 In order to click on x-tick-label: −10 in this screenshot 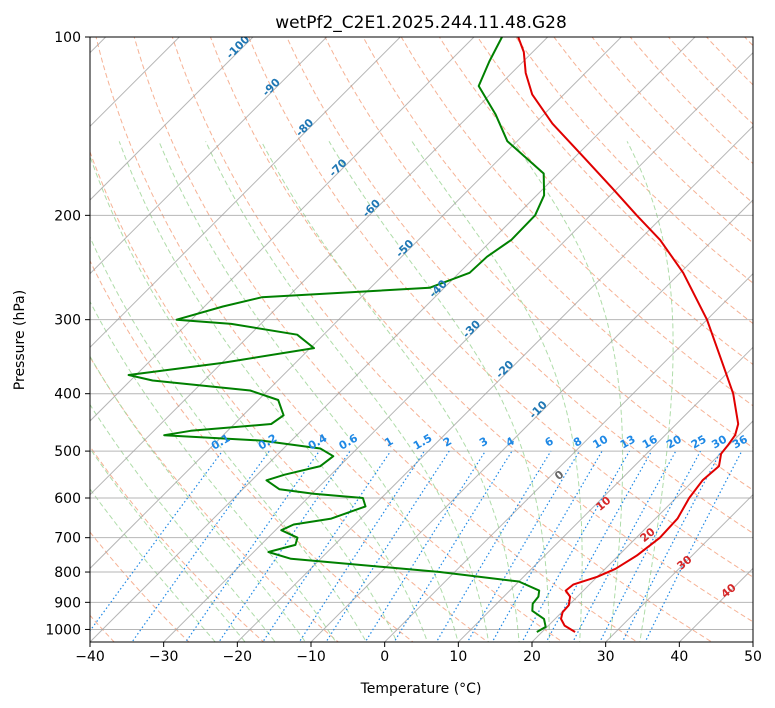, I will do `click(311, 657)`.